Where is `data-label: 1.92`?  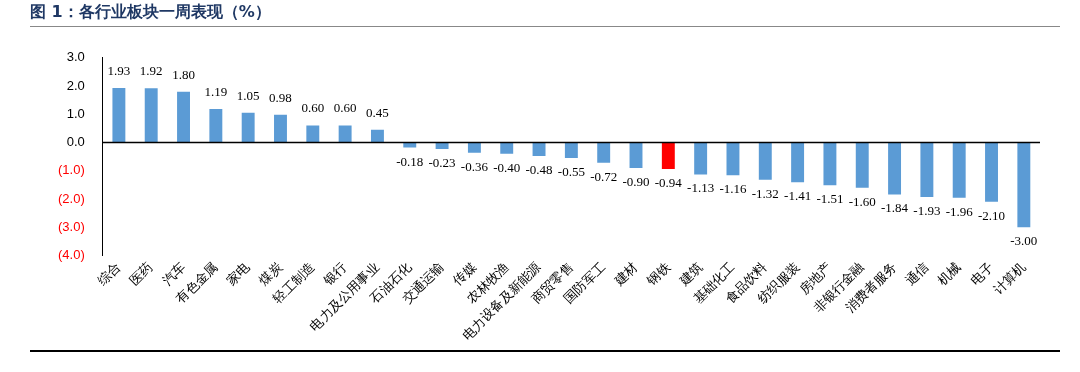
data-label: 1.92 is located at coordinates (151, 71).